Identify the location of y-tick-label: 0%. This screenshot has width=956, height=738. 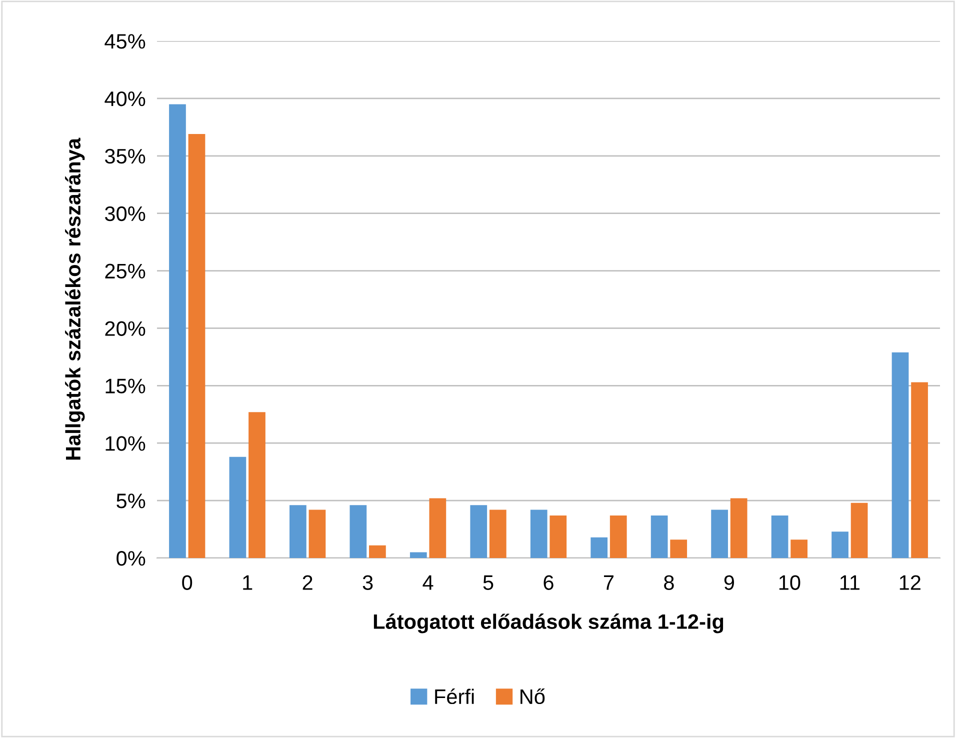
(131, 558).